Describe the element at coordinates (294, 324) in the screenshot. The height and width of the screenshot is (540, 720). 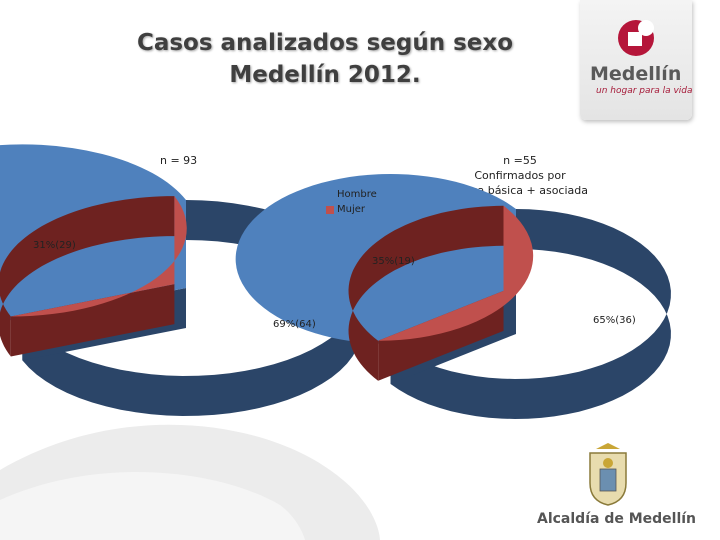
I see `left-pie-hombre-label: 69%(64)` at that location.